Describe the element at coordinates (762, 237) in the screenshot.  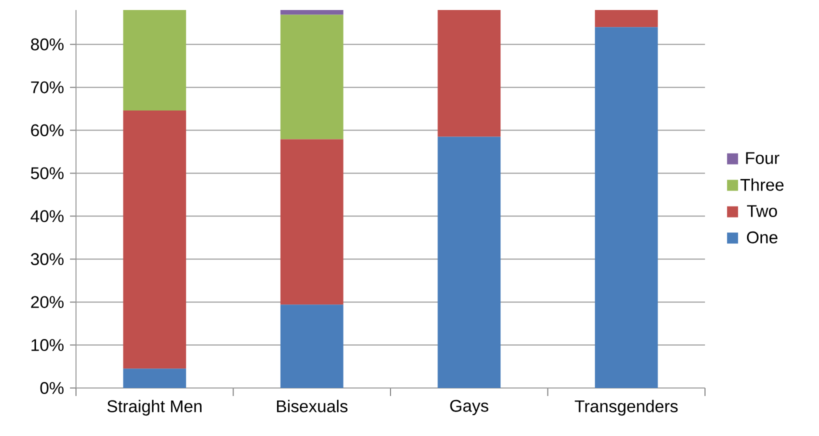
I see `legend-label: One` at that location.